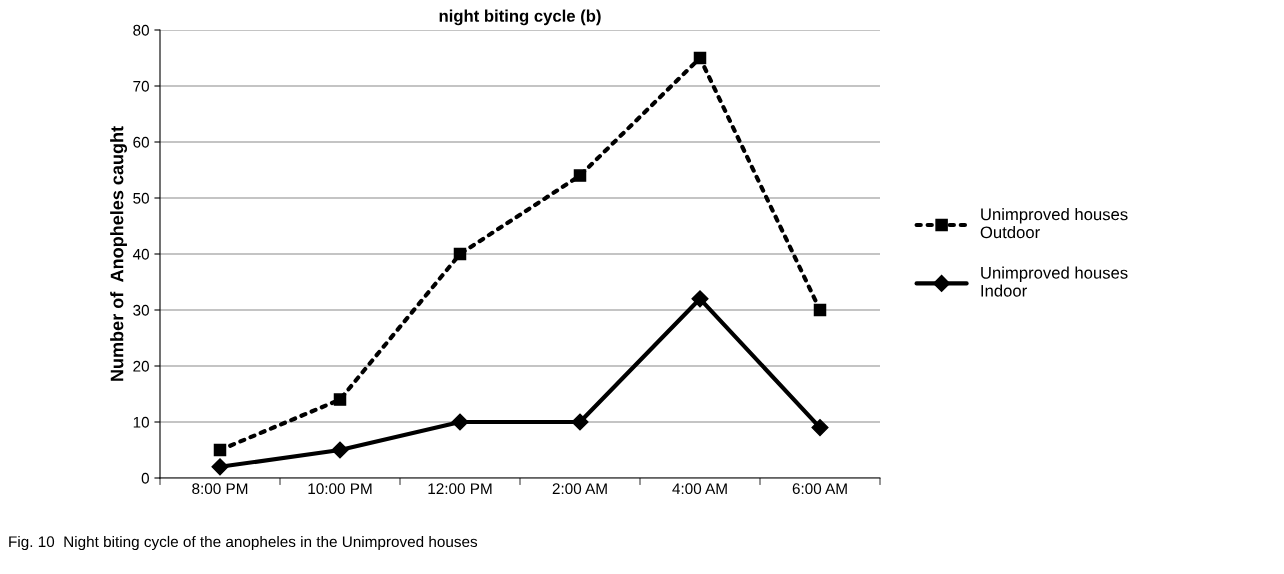 This screenshot has width=1284, height=574. What do you see at coordinates (243, 543) in the screenshot?
I see `caption: Fig. 10 Night biting cycle of the anopheles in the Unimproved houses` at bounding box center [243, 543].